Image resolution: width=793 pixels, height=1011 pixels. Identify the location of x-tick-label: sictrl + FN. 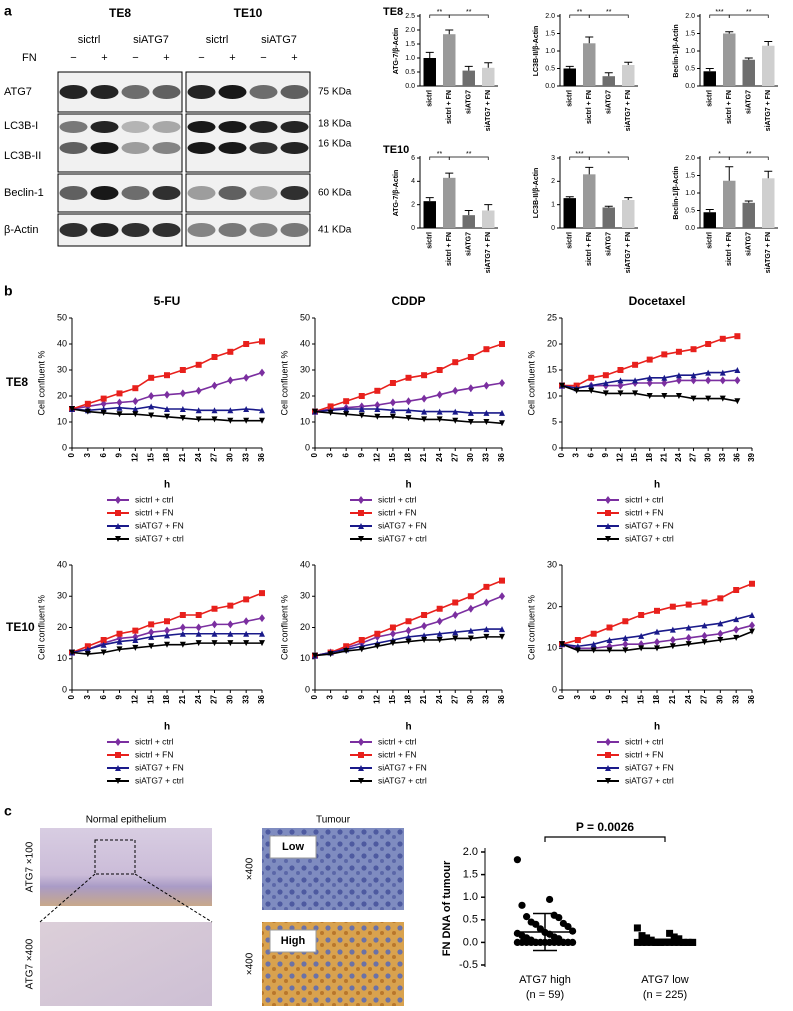
(589, 249).